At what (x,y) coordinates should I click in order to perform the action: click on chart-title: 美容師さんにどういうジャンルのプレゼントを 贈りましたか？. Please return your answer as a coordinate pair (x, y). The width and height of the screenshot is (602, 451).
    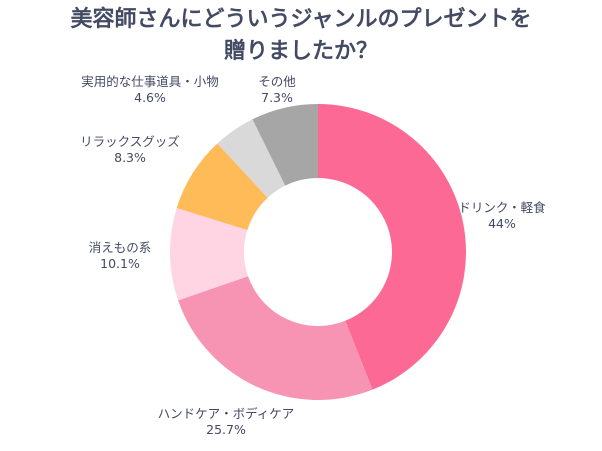
    Looking at the image, I should click on (301, 36).